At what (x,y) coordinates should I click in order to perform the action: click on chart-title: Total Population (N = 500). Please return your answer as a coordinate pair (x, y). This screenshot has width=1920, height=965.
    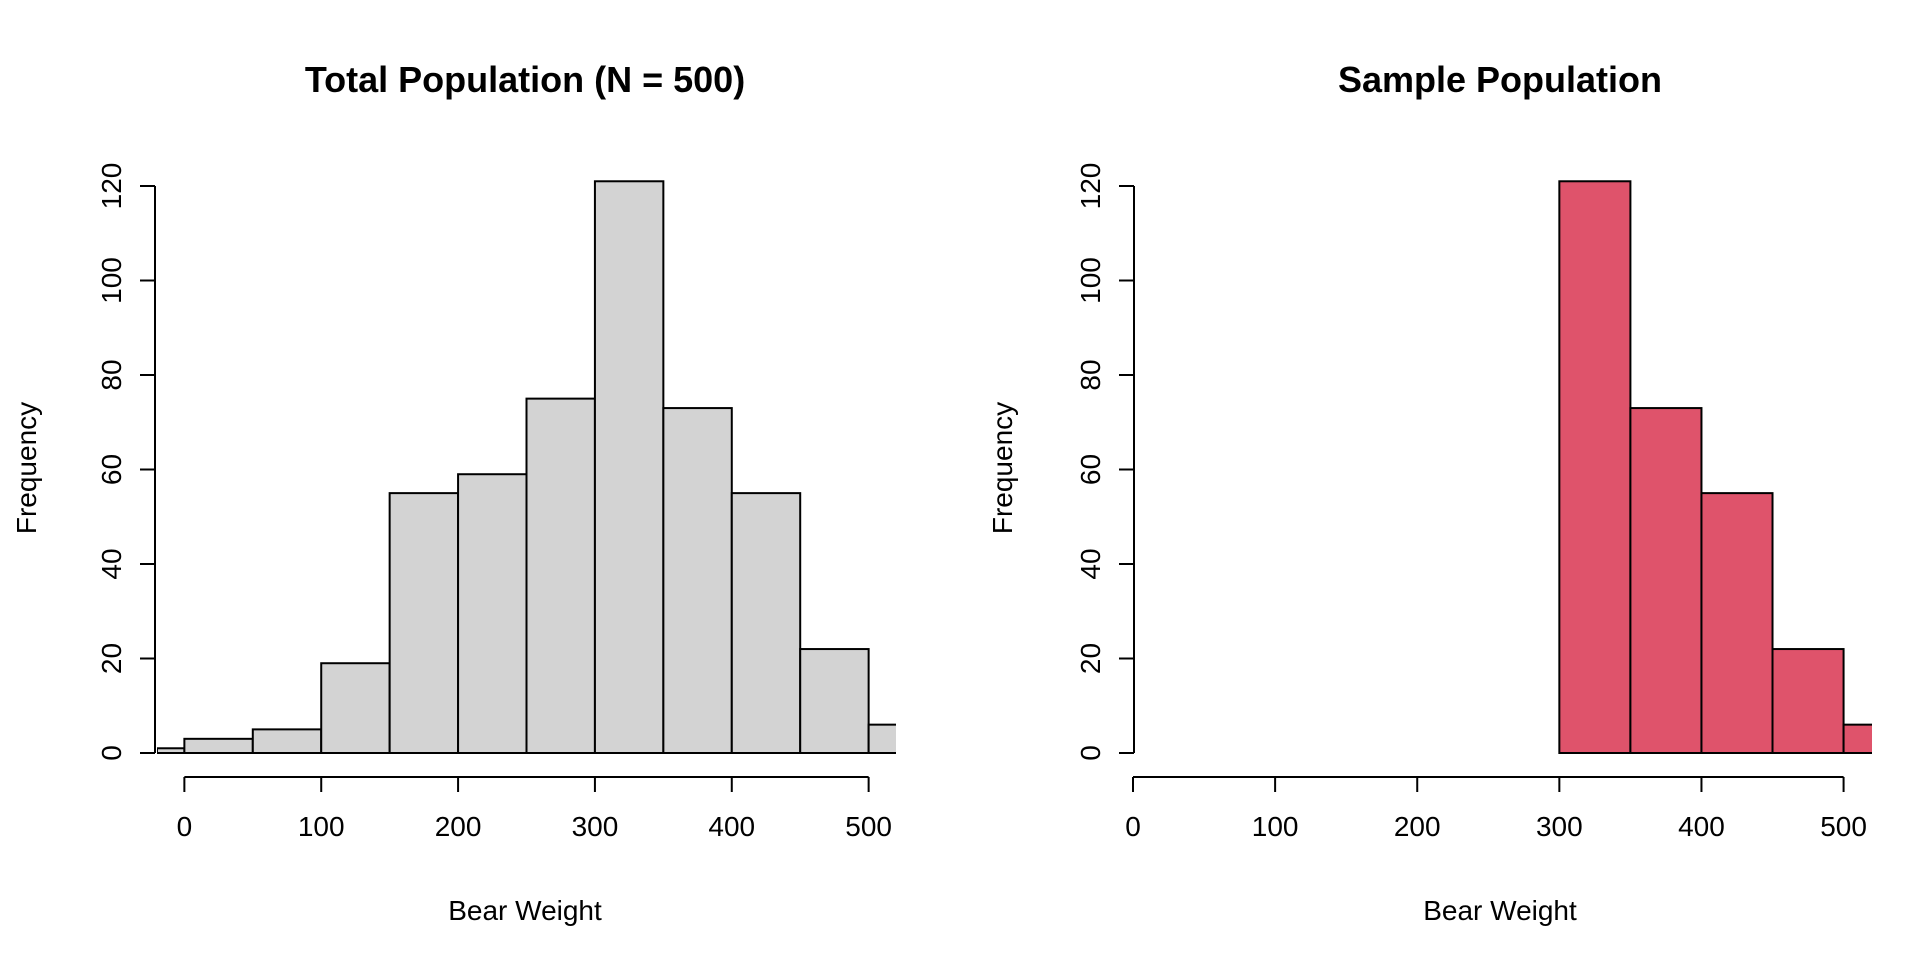
    Looking at the image, I should click on (525, 79).